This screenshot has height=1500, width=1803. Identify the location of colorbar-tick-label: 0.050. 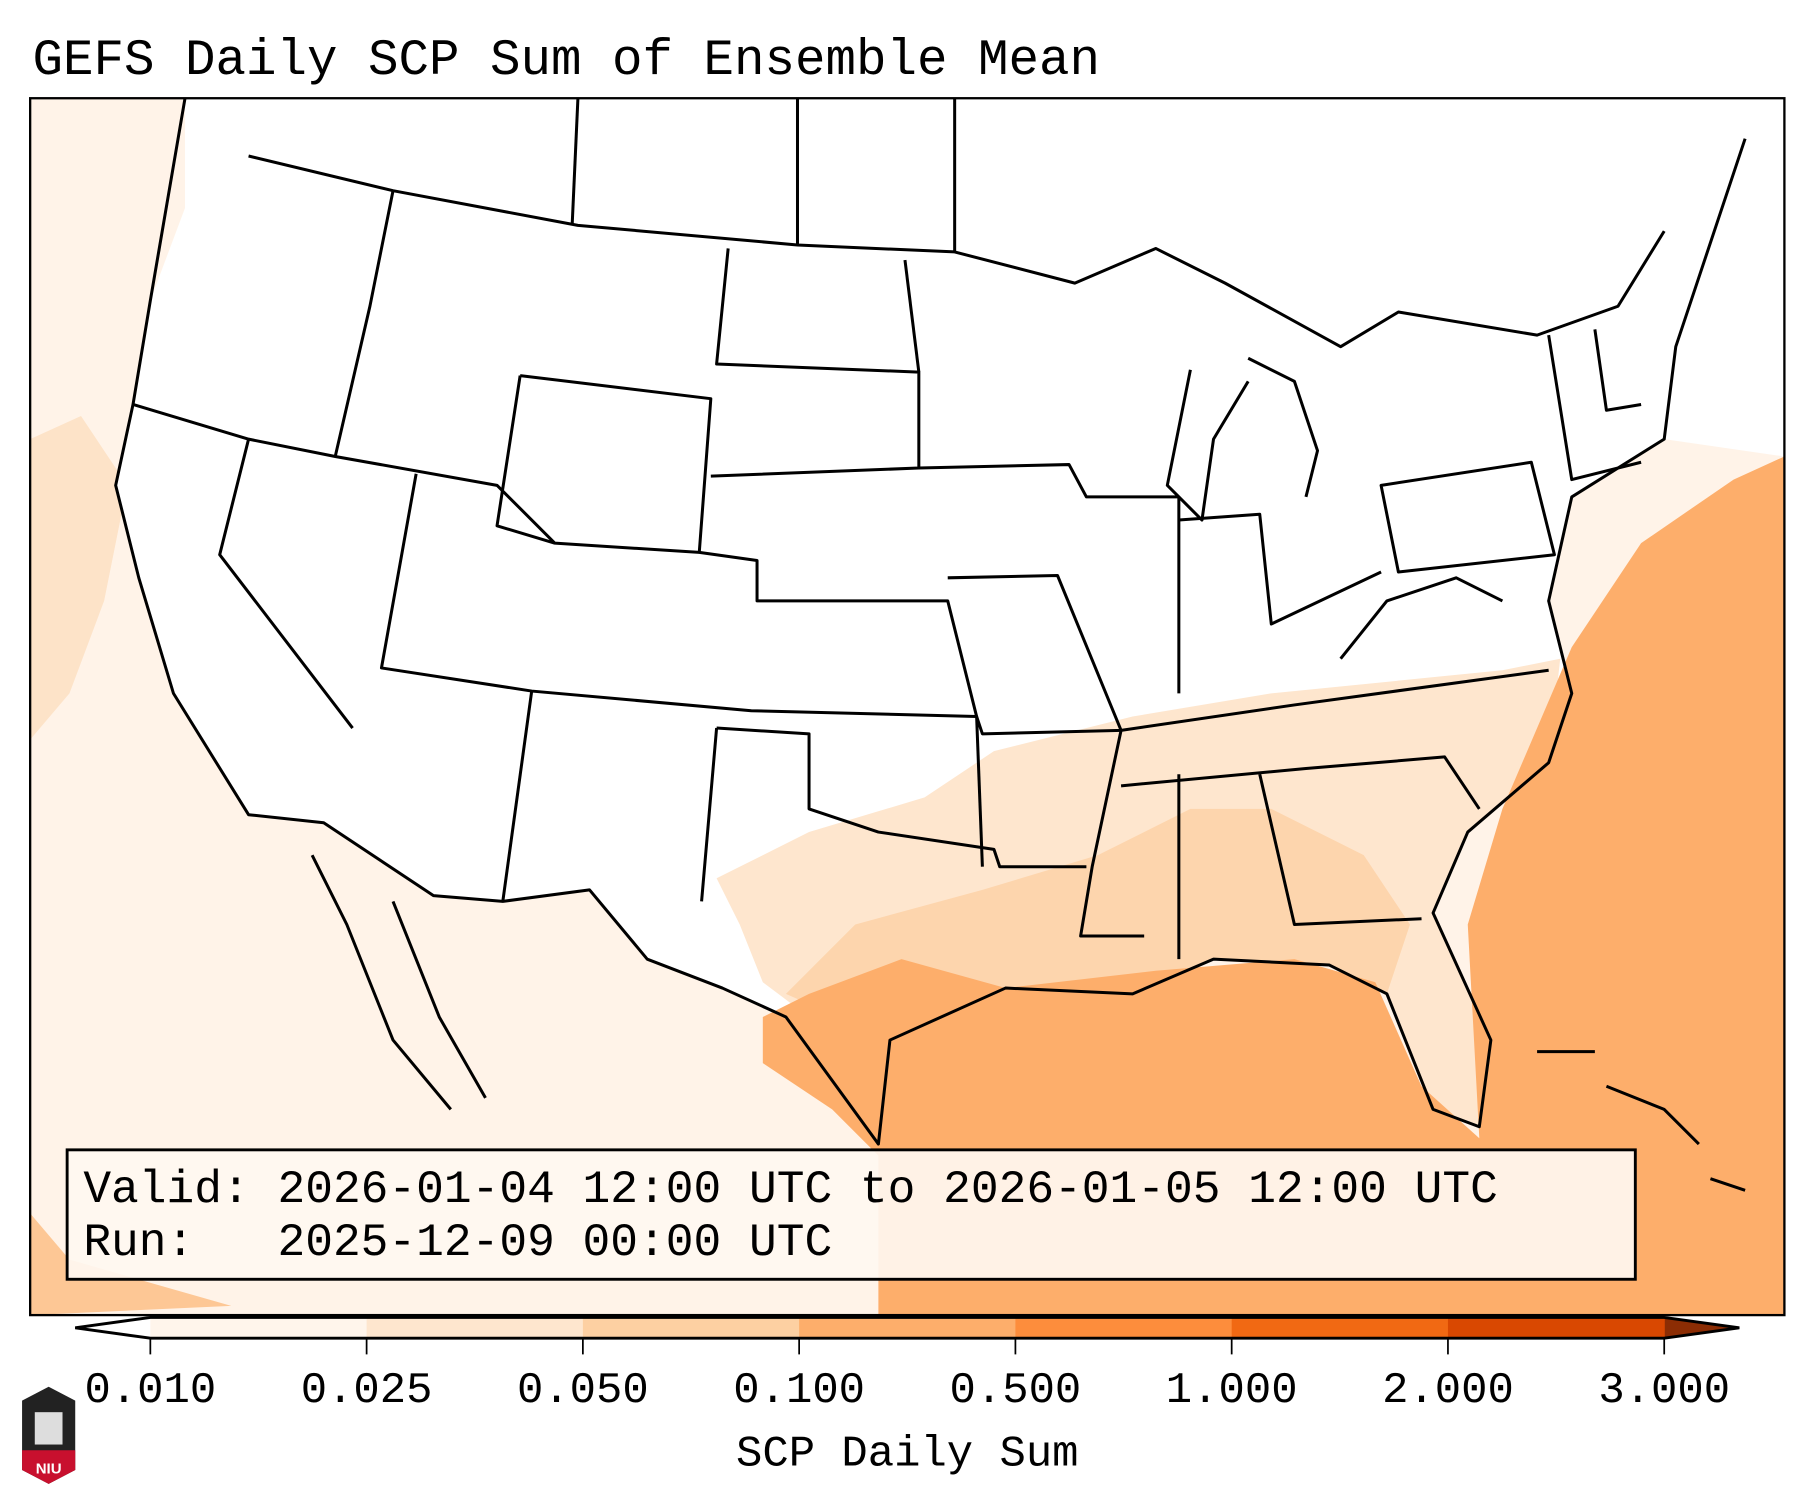
(583, 1391).